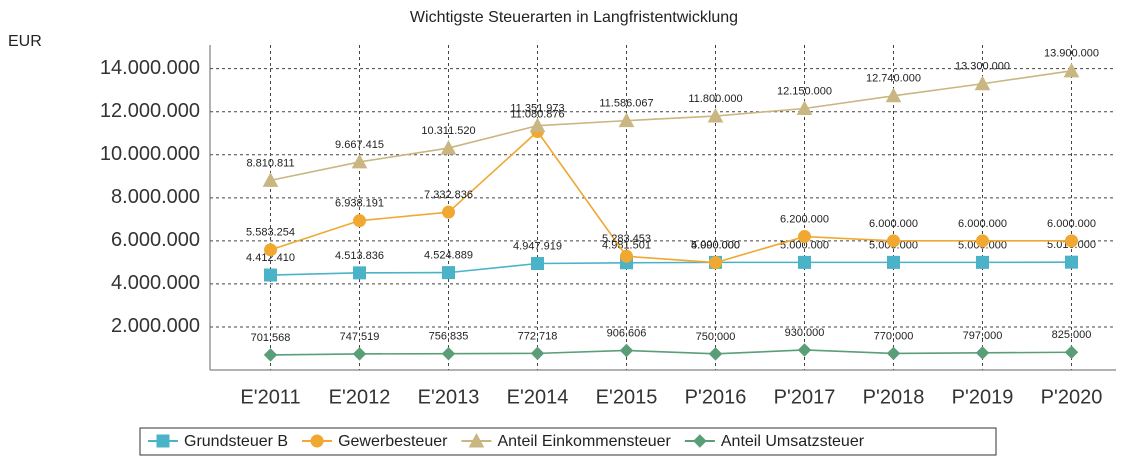 Image resolution: width=1147 pixels, height=459 pixels. What do you see at coordinates (626, 104) in the screenshot?
I see `value-label: 11.586.067` at bounding box center [626, 104].